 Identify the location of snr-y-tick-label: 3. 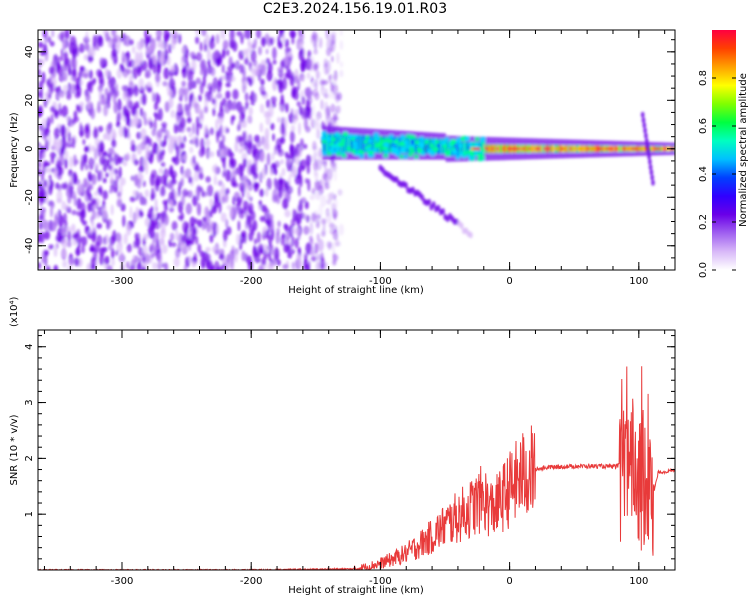
(29, 402).